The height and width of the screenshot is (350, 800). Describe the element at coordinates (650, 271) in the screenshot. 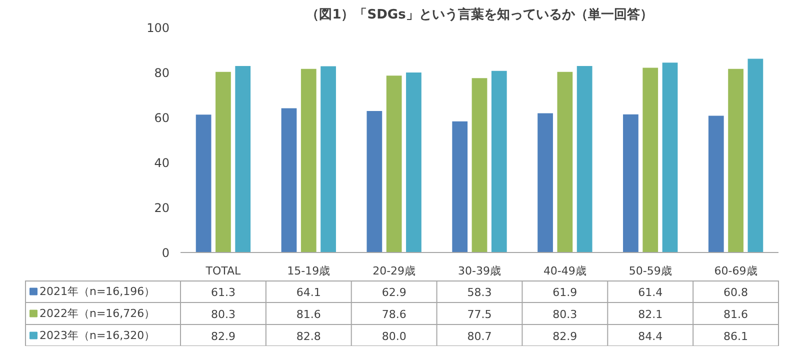

I see `x-tick-label: 50-59歳` at that location.